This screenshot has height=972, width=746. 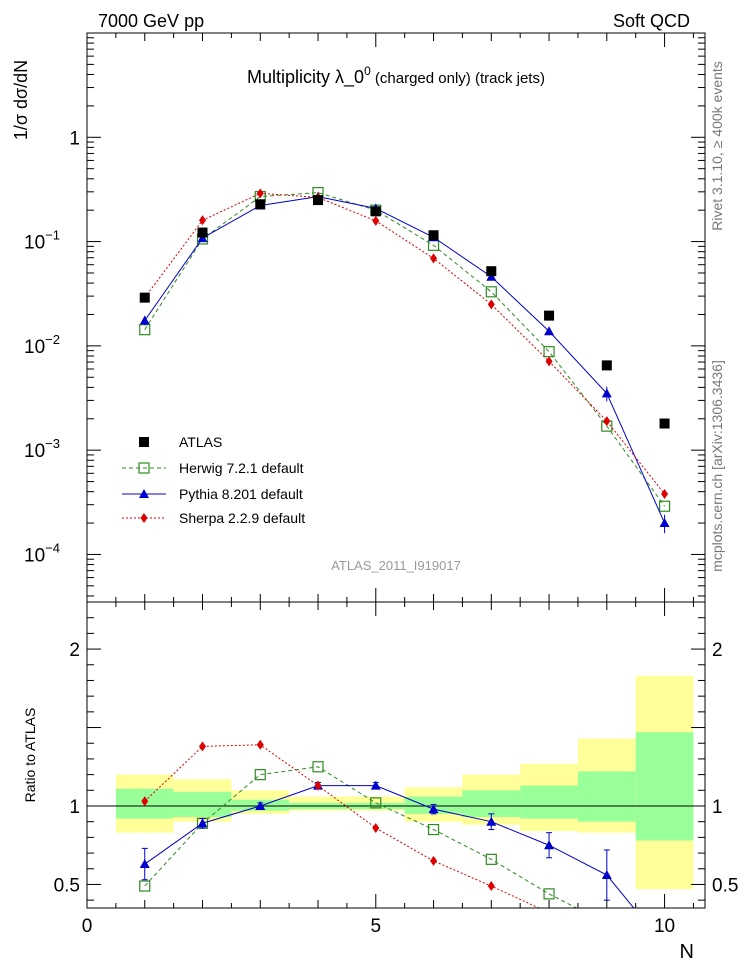 What do you see at coordinates (200, 442) in the screenshot?
I see `legend-label-atlas: ATLAS` at bounding box center [200, 442].